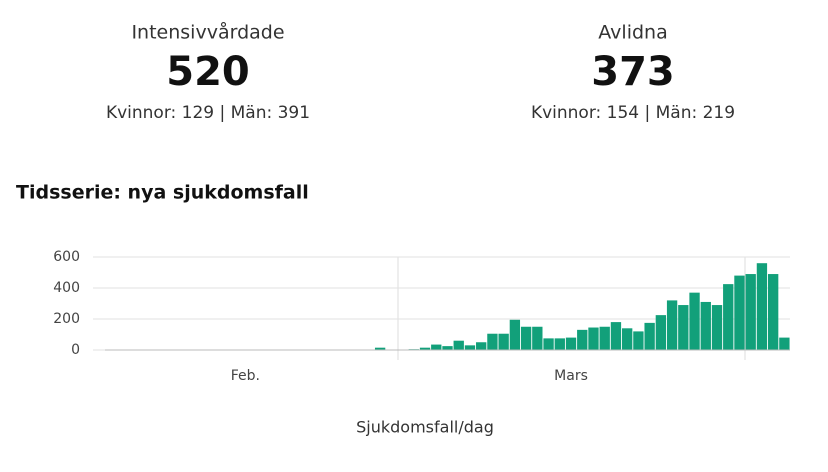  Describe the element at coordinates (208, 113) in the screenshot. I see `stat-detail: Kvinnor: 129 | Män: 391` at that location.